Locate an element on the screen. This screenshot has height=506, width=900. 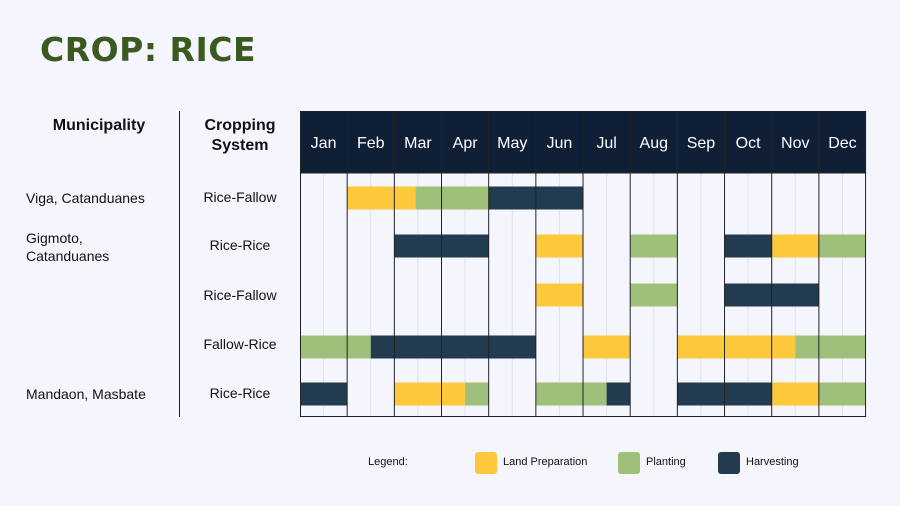
municipality-label: Mandaon, Masbate is located at coordinates (96, 394).